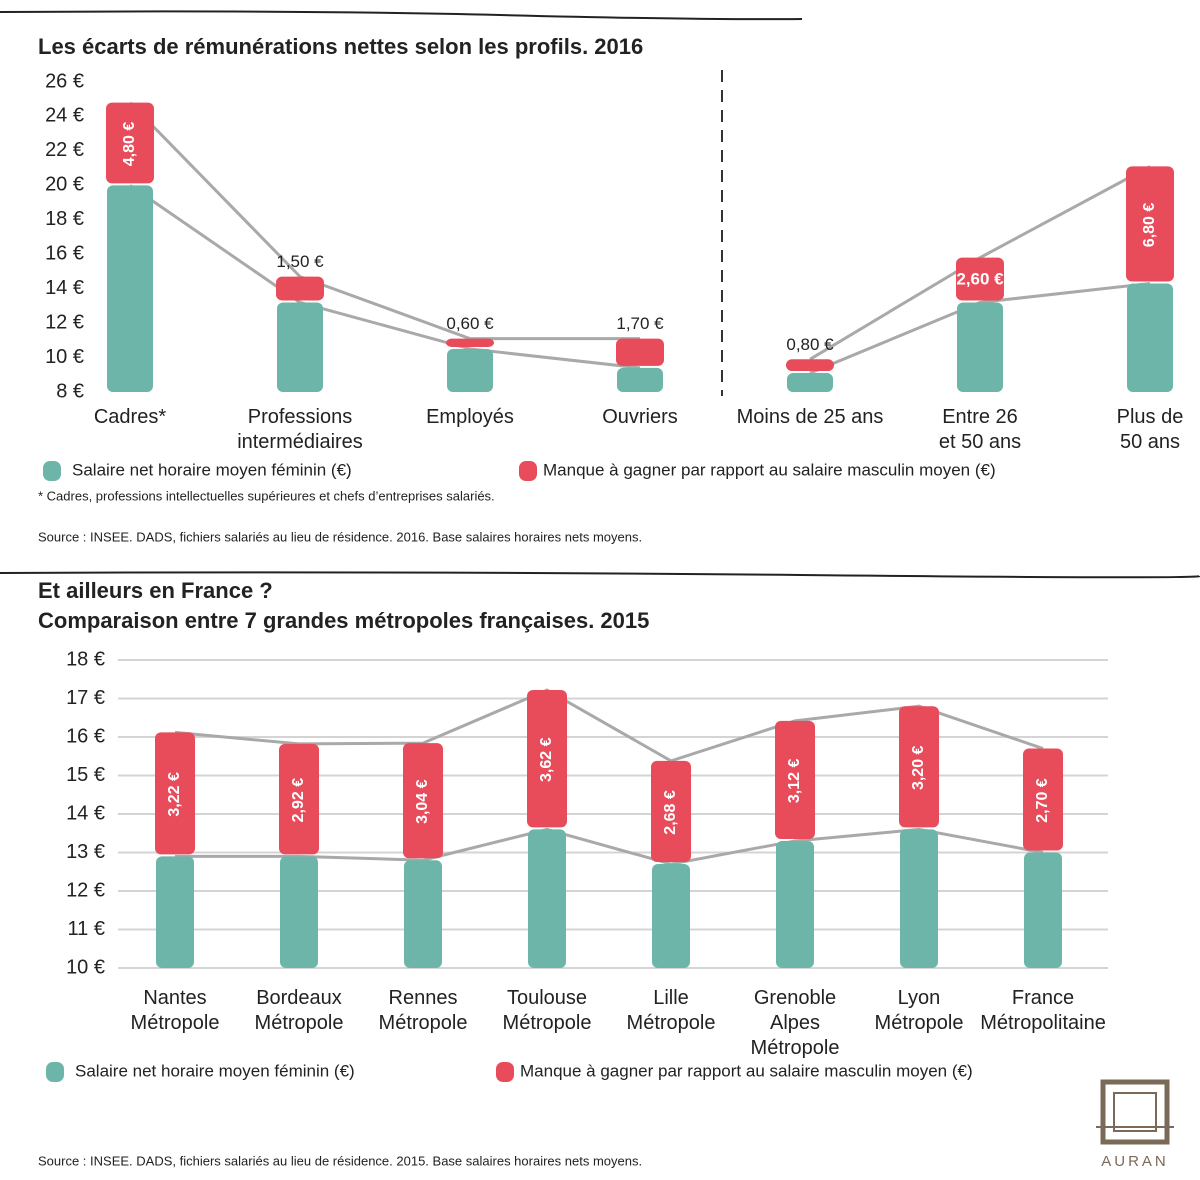 This screenshot has width=1200, height=1180. I want to click on chart-title: Et ailleurs en France ?, so click(155, 590).